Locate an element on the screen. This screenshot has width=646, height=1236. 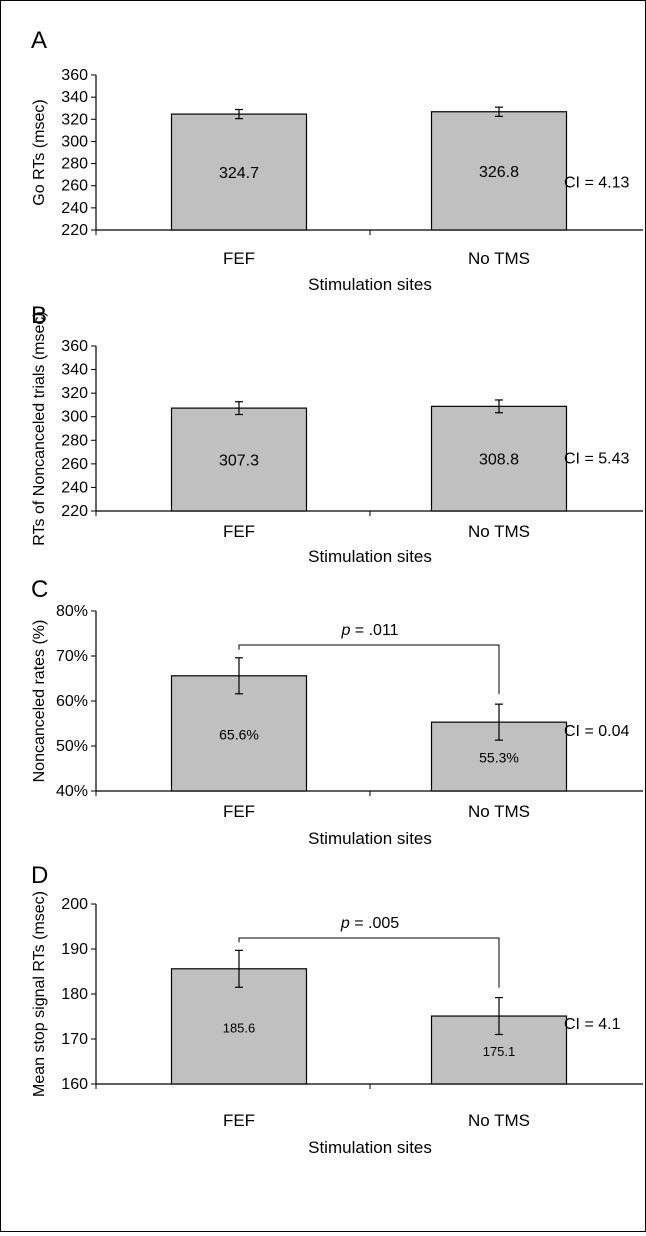
panel-letter: A is located at coordinates (39, 40).